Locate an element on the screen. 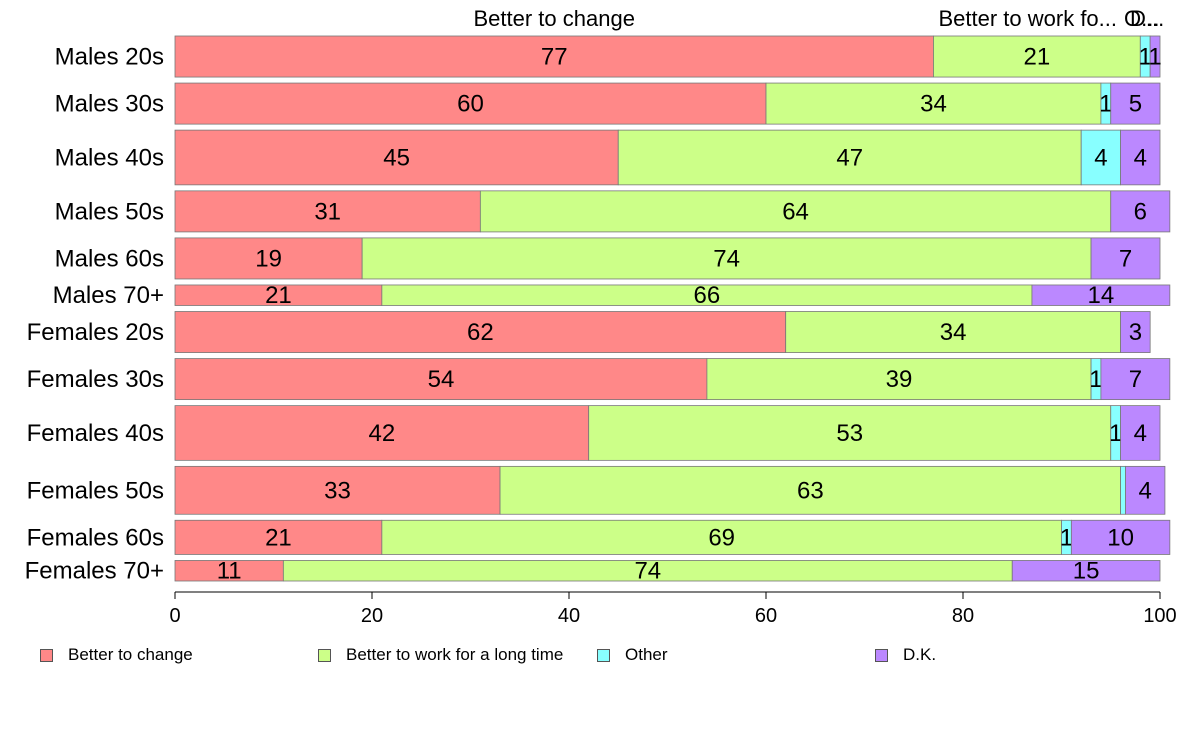 The height and width of the screenshot is (736, 1188). legend-item-better-to-change: Better to change is located at coordinates (116, 655).